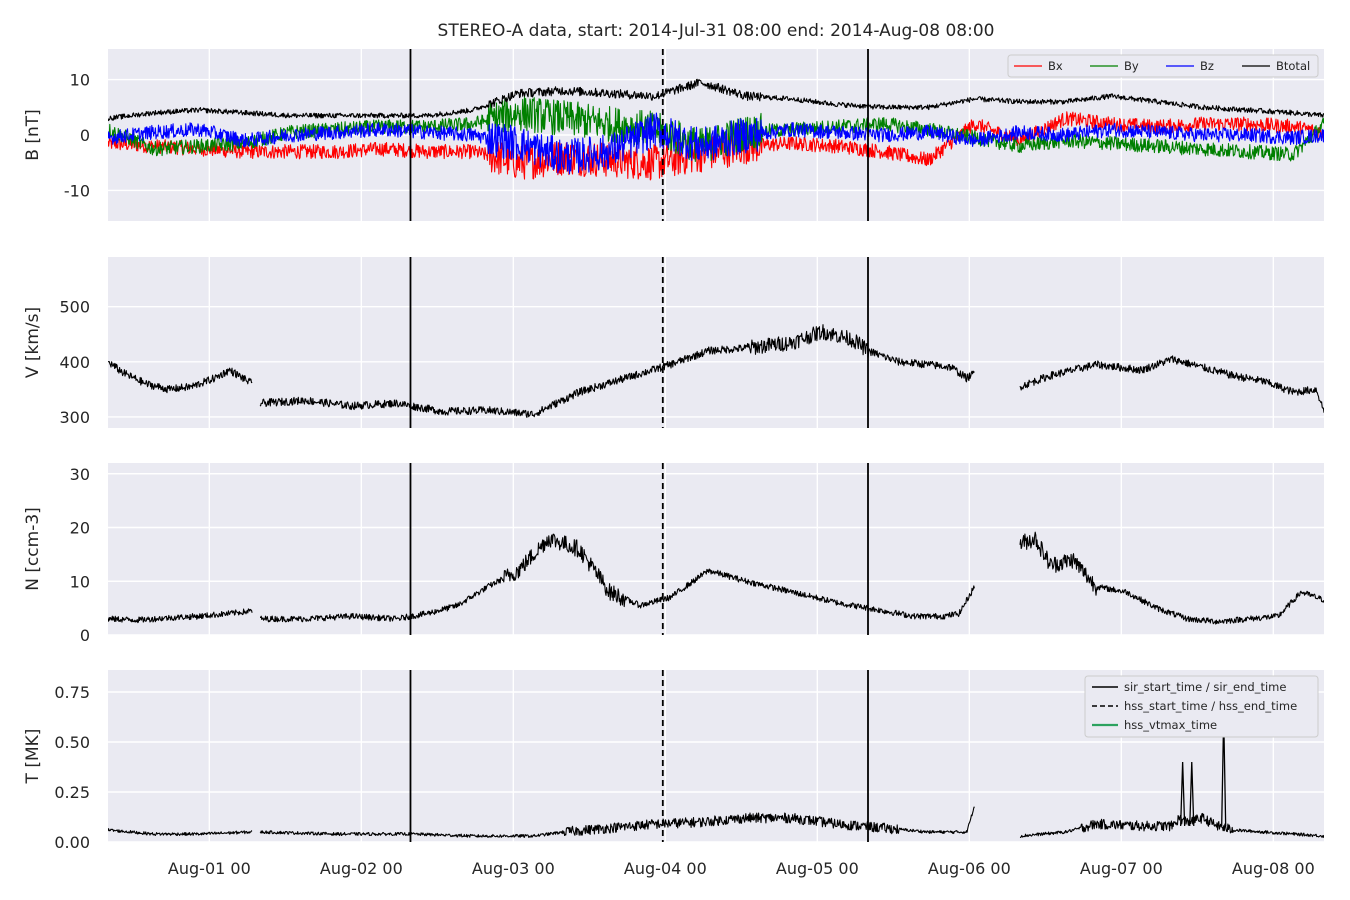  What do you see at coordinates (80, 528) in the screenshot?
I see `y-tick-label: 20` at bounding box center [80, 528].